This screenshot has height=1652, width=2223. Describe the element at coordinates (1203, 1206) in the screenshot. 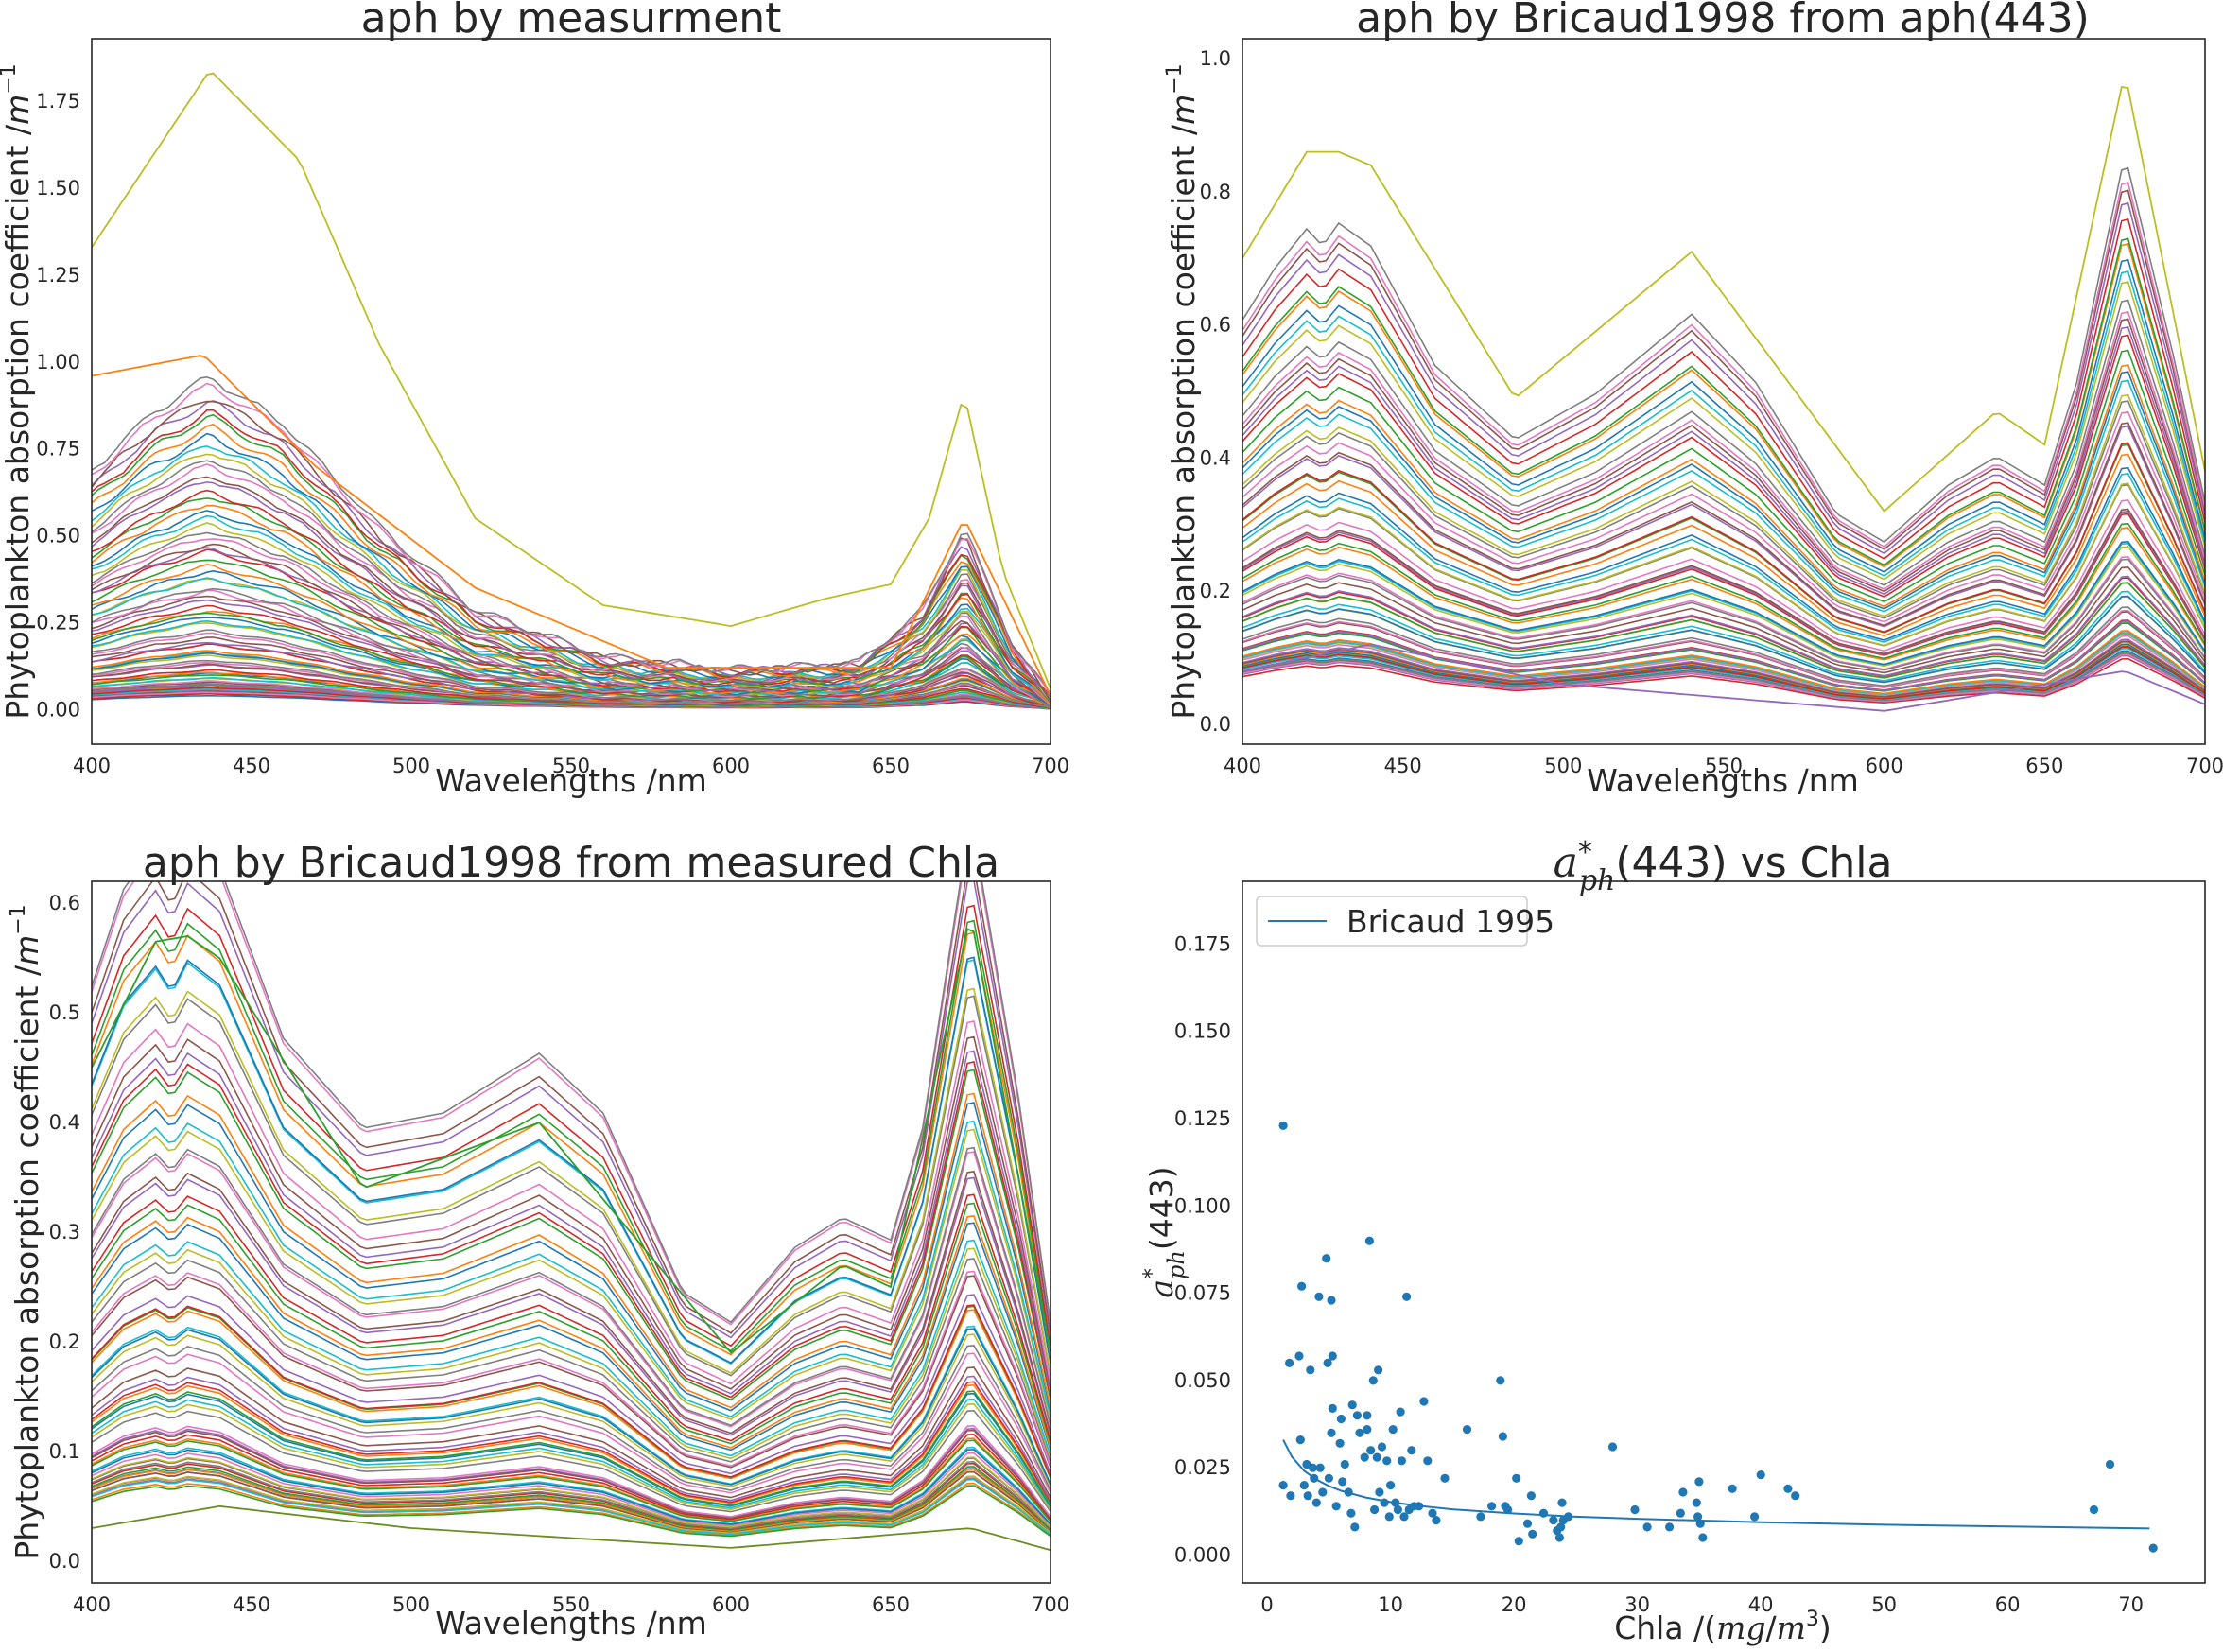

I see `y-tick-label: 0.100` at that location.